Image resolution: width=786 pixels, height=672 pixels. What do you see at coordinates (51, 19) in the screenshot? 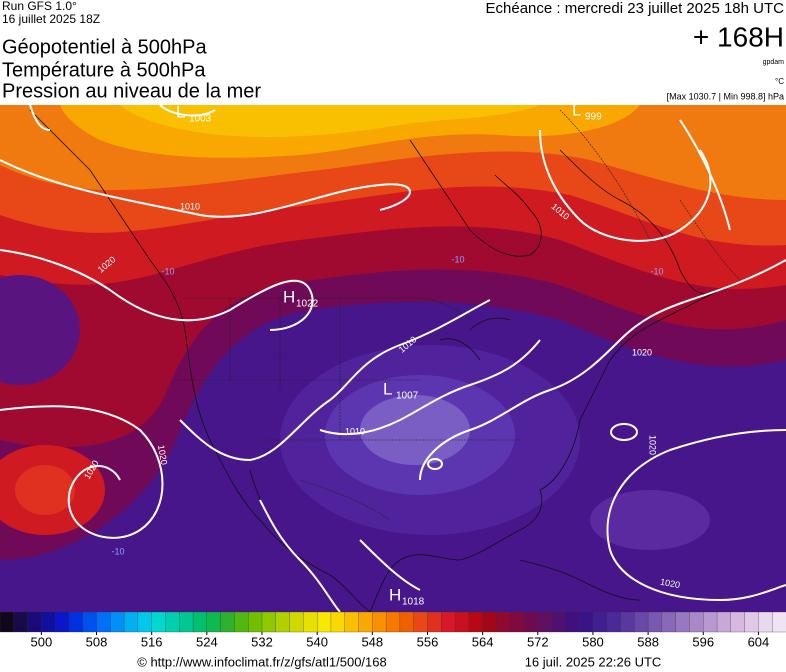
I see `run-date: 16 juillet 2025 18Z` at bounding box center [51, 19].